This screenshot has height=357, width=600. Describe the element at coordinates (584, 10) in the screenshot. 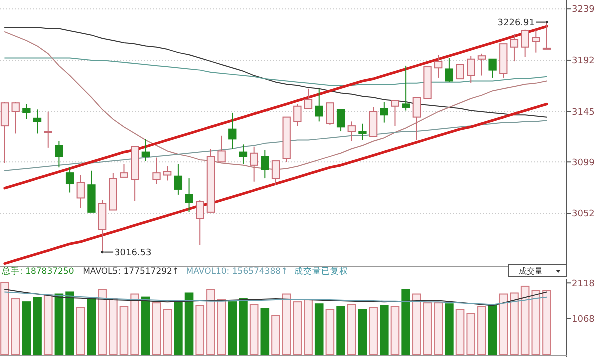

I see `y-tick-label: 3239` at that location.